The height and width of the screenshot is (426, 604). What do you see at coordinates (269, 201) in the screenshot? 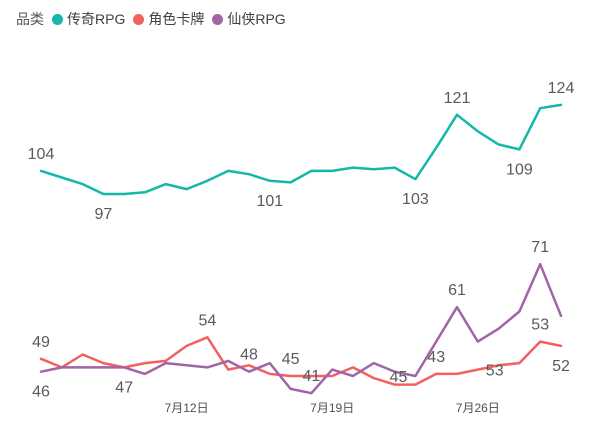
I see `data-label-chuanqi-11: 101` at bounding box center [269, 201].